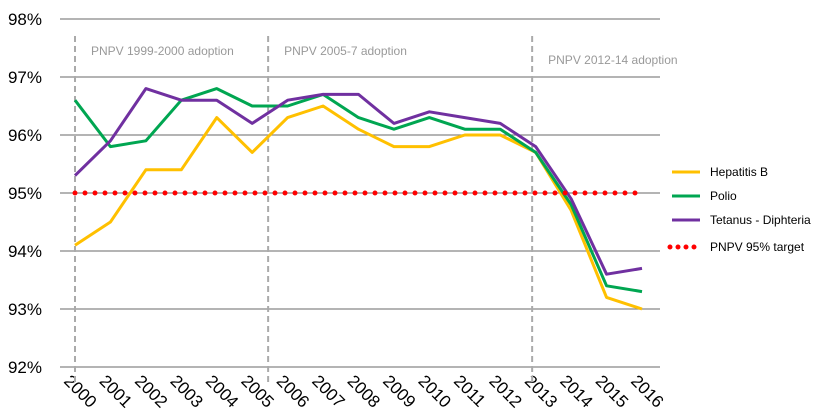 The height and width of the screenshot is (420, 816). Describe the element at coordinates (647, 391) in the screenshot. I see `x-tick-label: 2016` at that location.